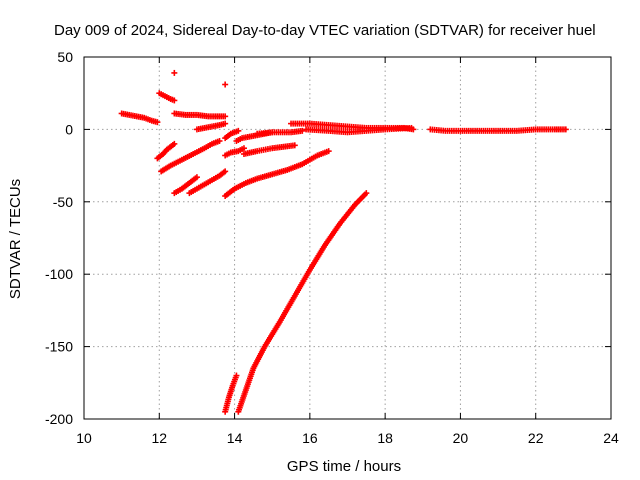 Image resolution: width=640 pixels, height=480 pixels. I want to click on x-tick-label: 20, so click(461, 438).